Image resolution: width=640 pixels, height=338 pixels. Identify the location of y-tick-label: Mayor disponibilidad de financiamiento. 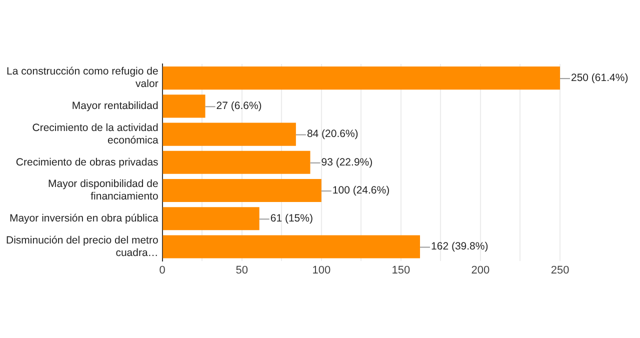
(103, 190).